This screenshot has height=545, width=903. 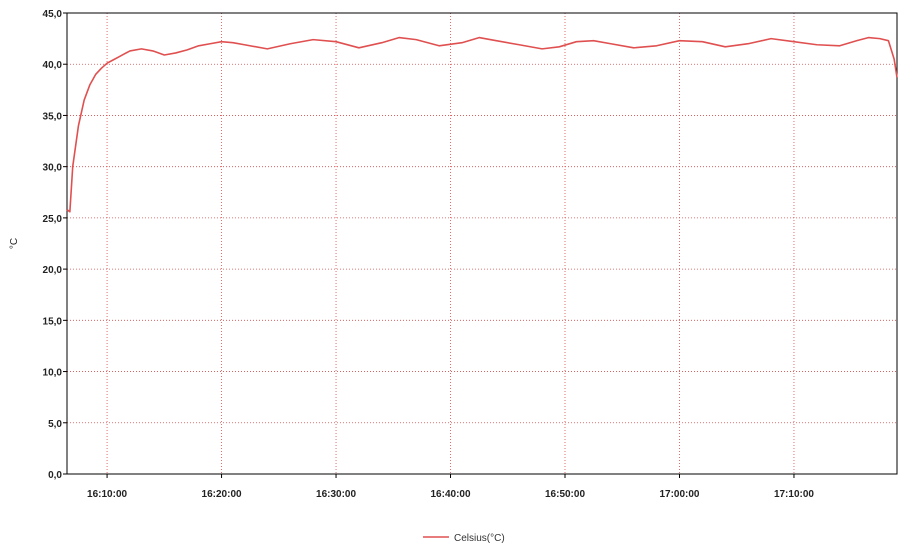 I want to click on y-axis-label: °C, so click(x=14, y=243).